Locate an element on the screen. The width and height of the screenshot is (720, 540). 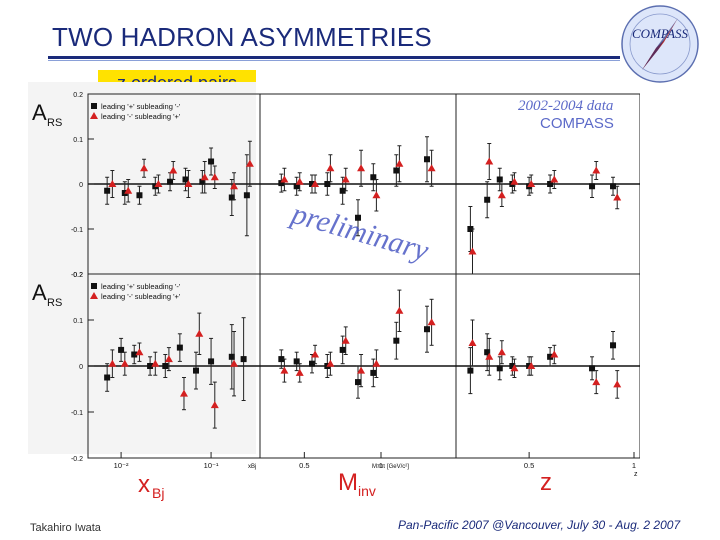
data-stamp-line1: 2002-2004 data is located at coordinates (565, 106).